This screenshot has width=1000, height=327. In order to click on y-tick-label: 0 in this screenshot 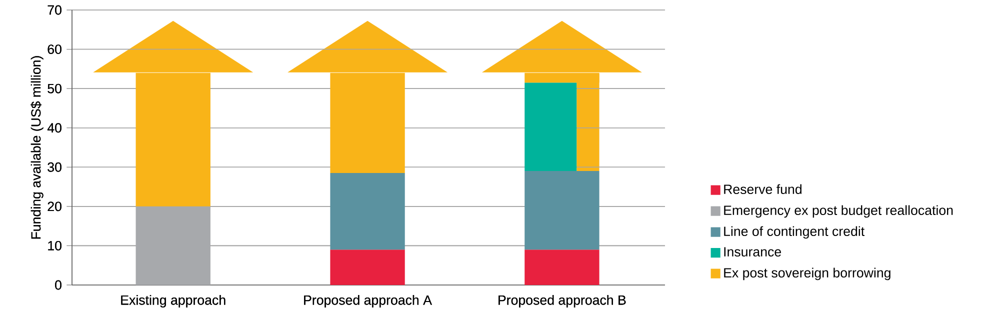, I will do `click(58, 285)`.